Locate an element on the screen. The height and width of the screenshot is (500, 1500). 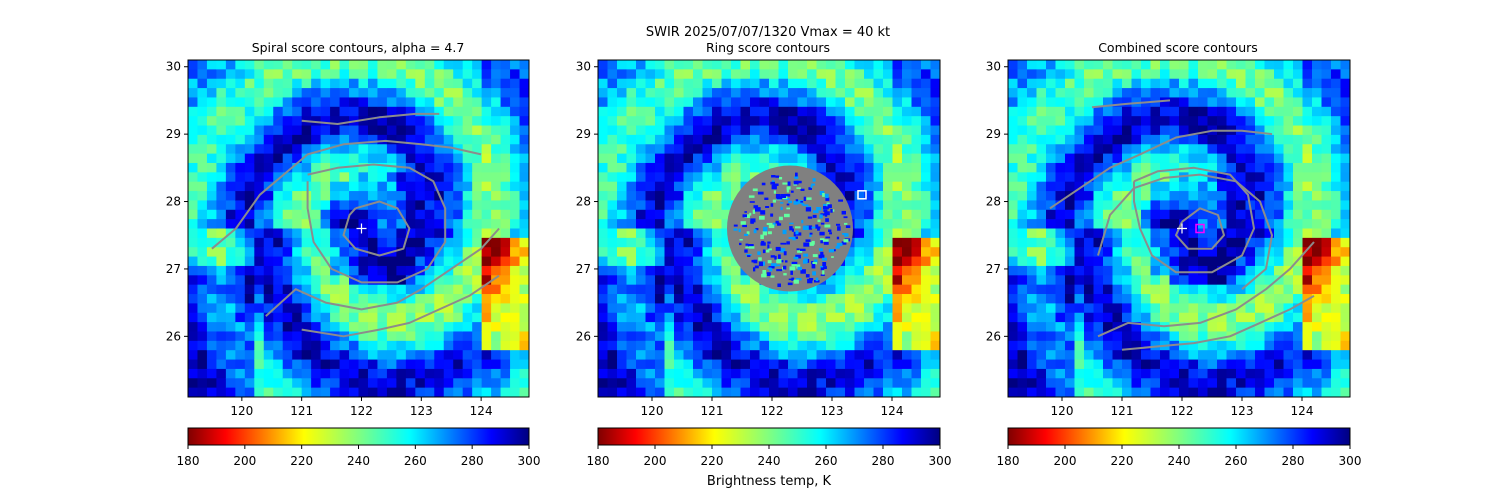
y-tick-label: 28 is located at coordinates (583, 202).